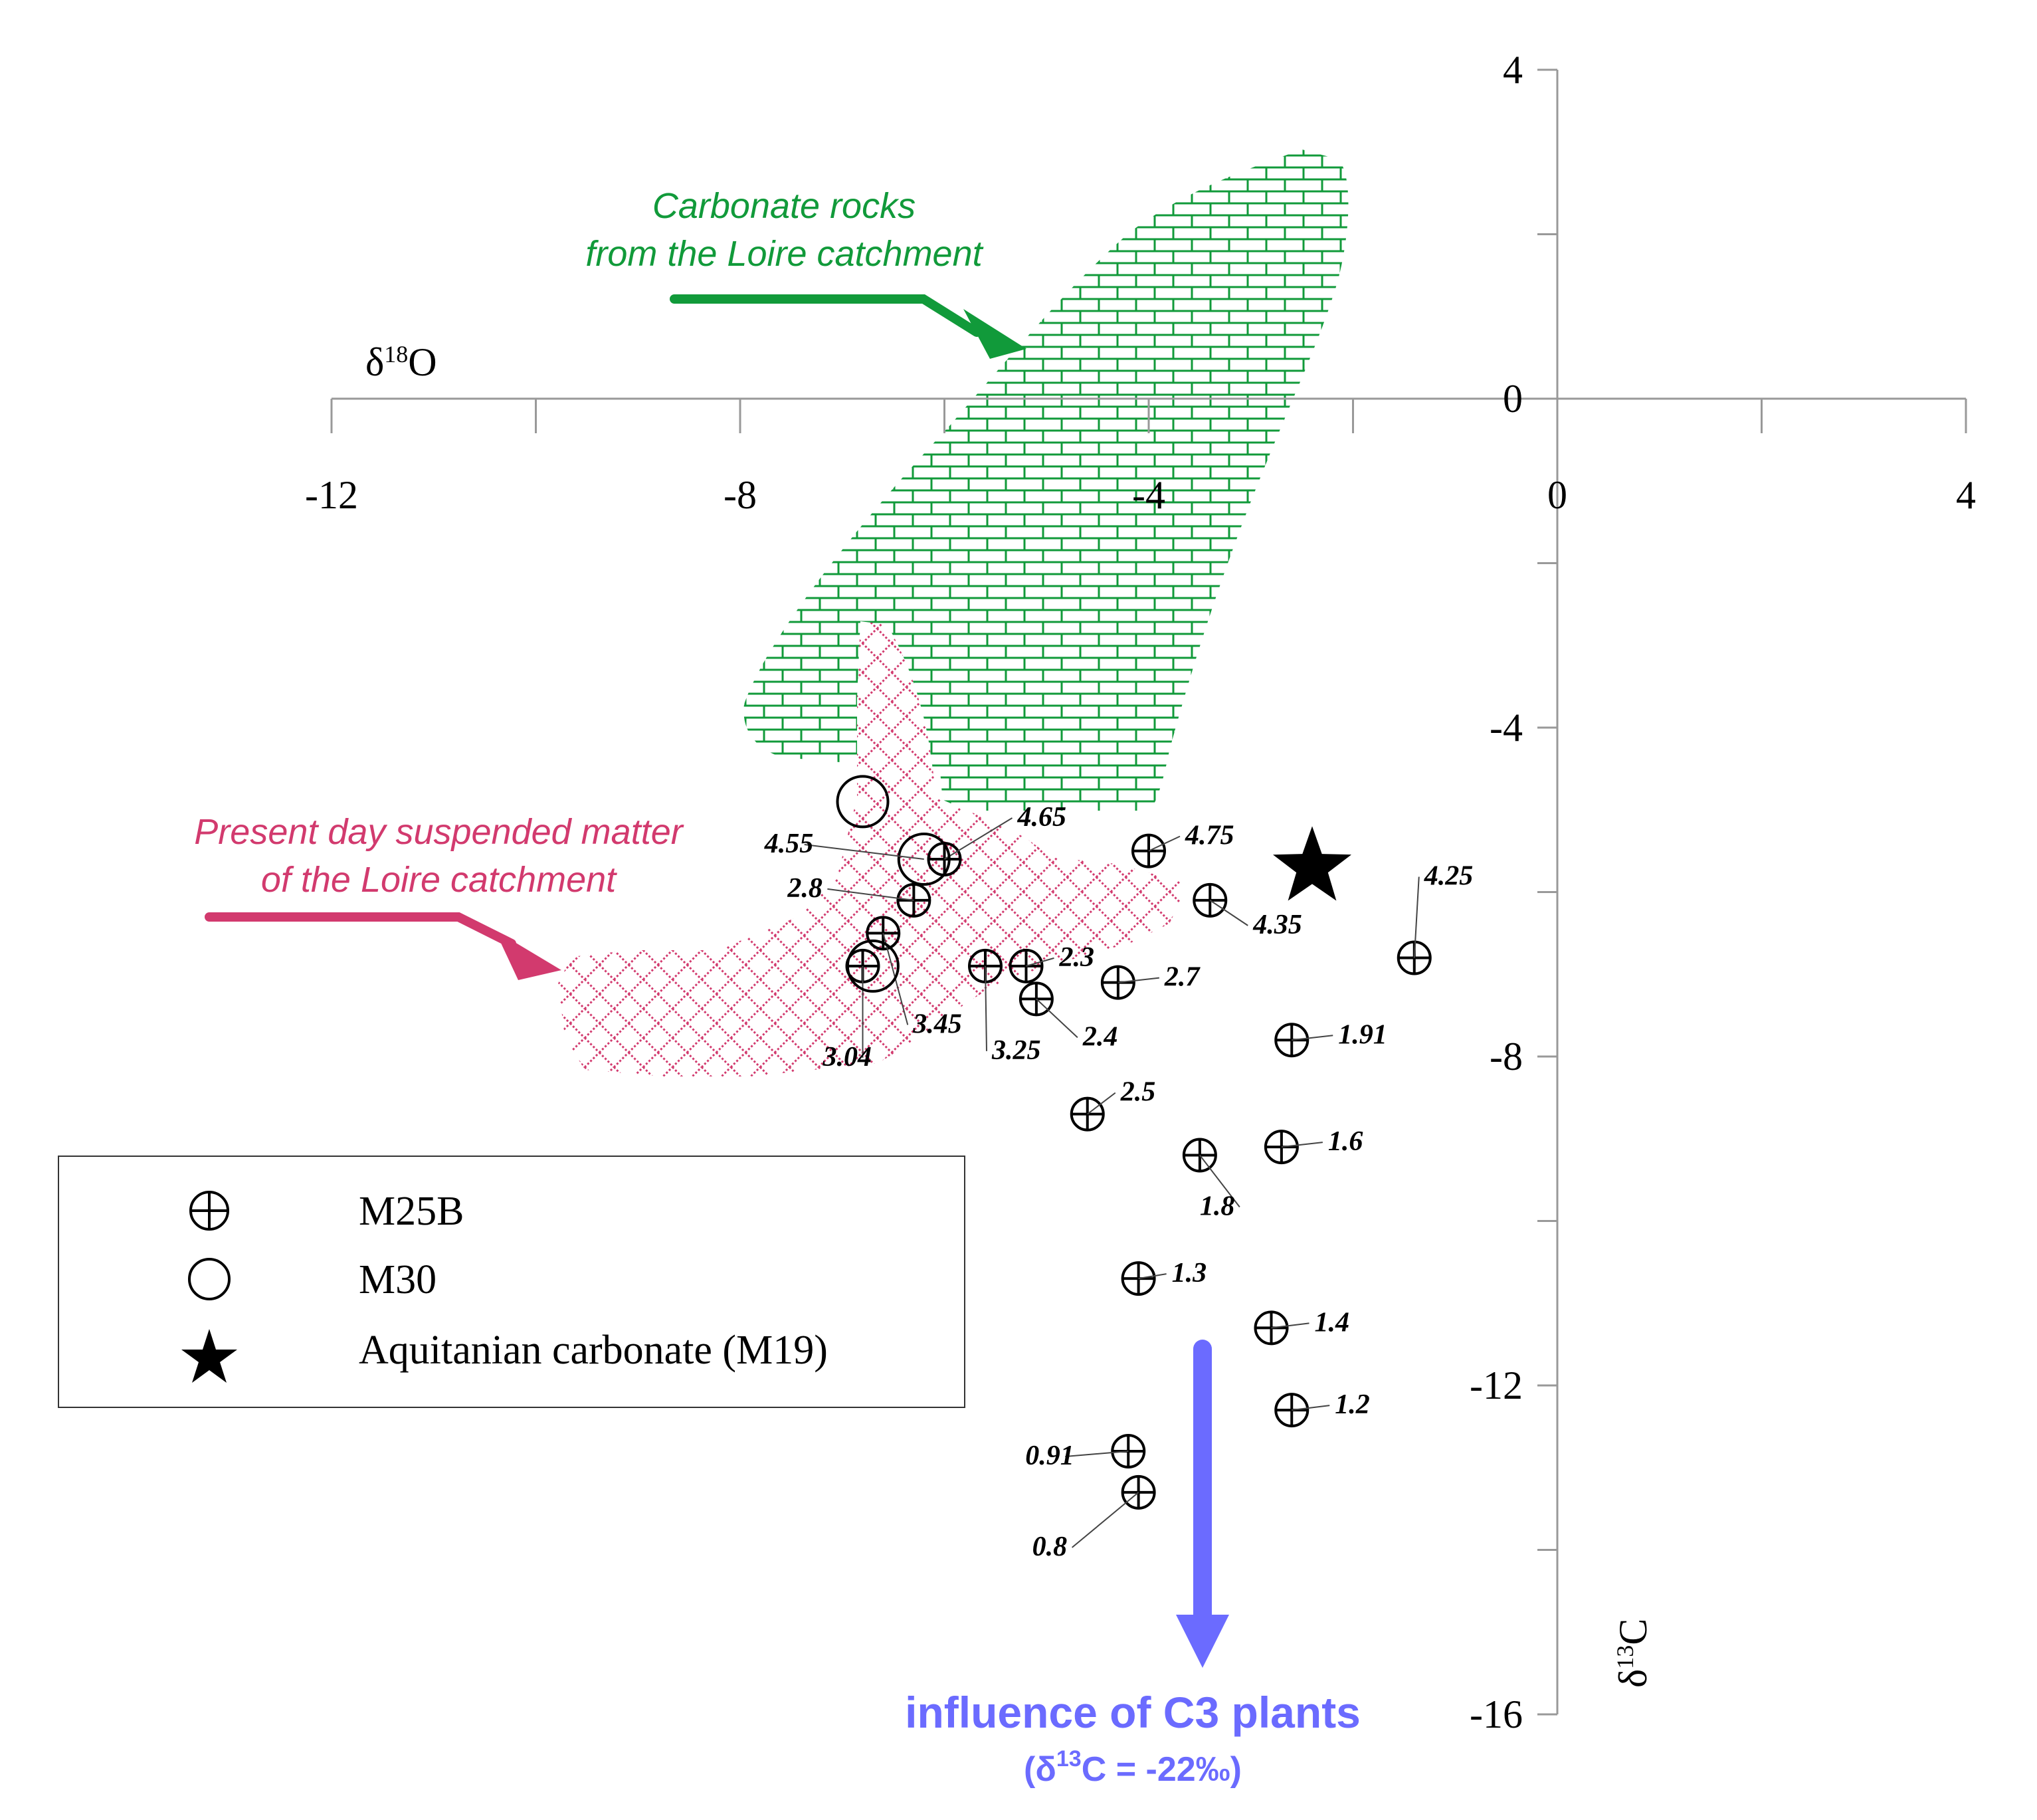  I want to click on point-label: 4.75, so click(1209, 836).